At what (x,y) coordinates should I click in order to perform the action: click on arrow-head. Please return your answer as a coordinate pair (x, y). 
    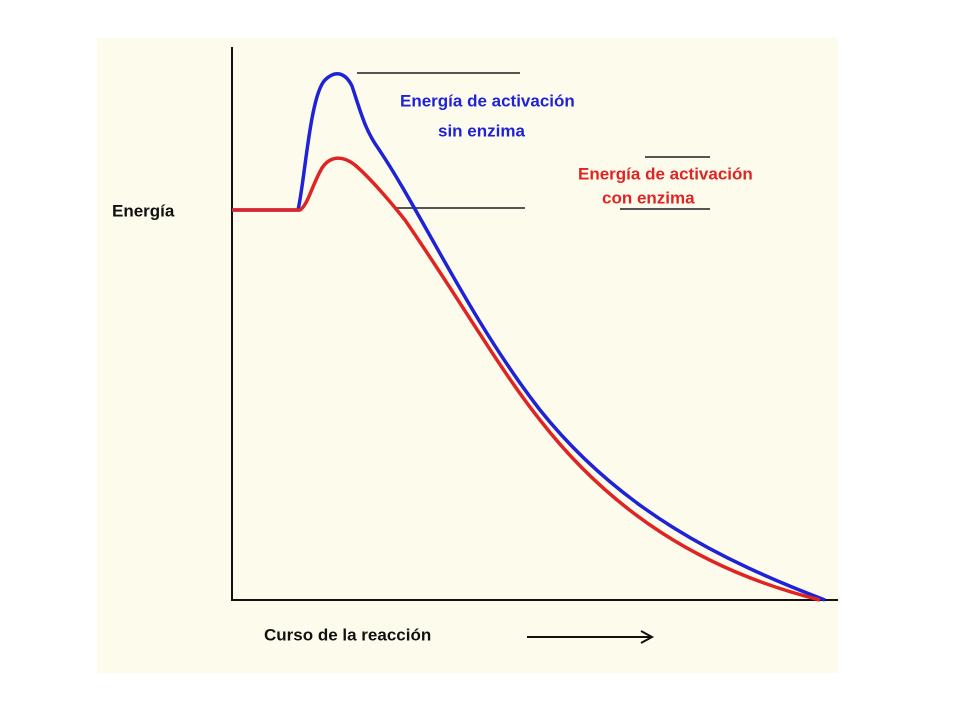
    Looking at the image, I should click on (647, 637).